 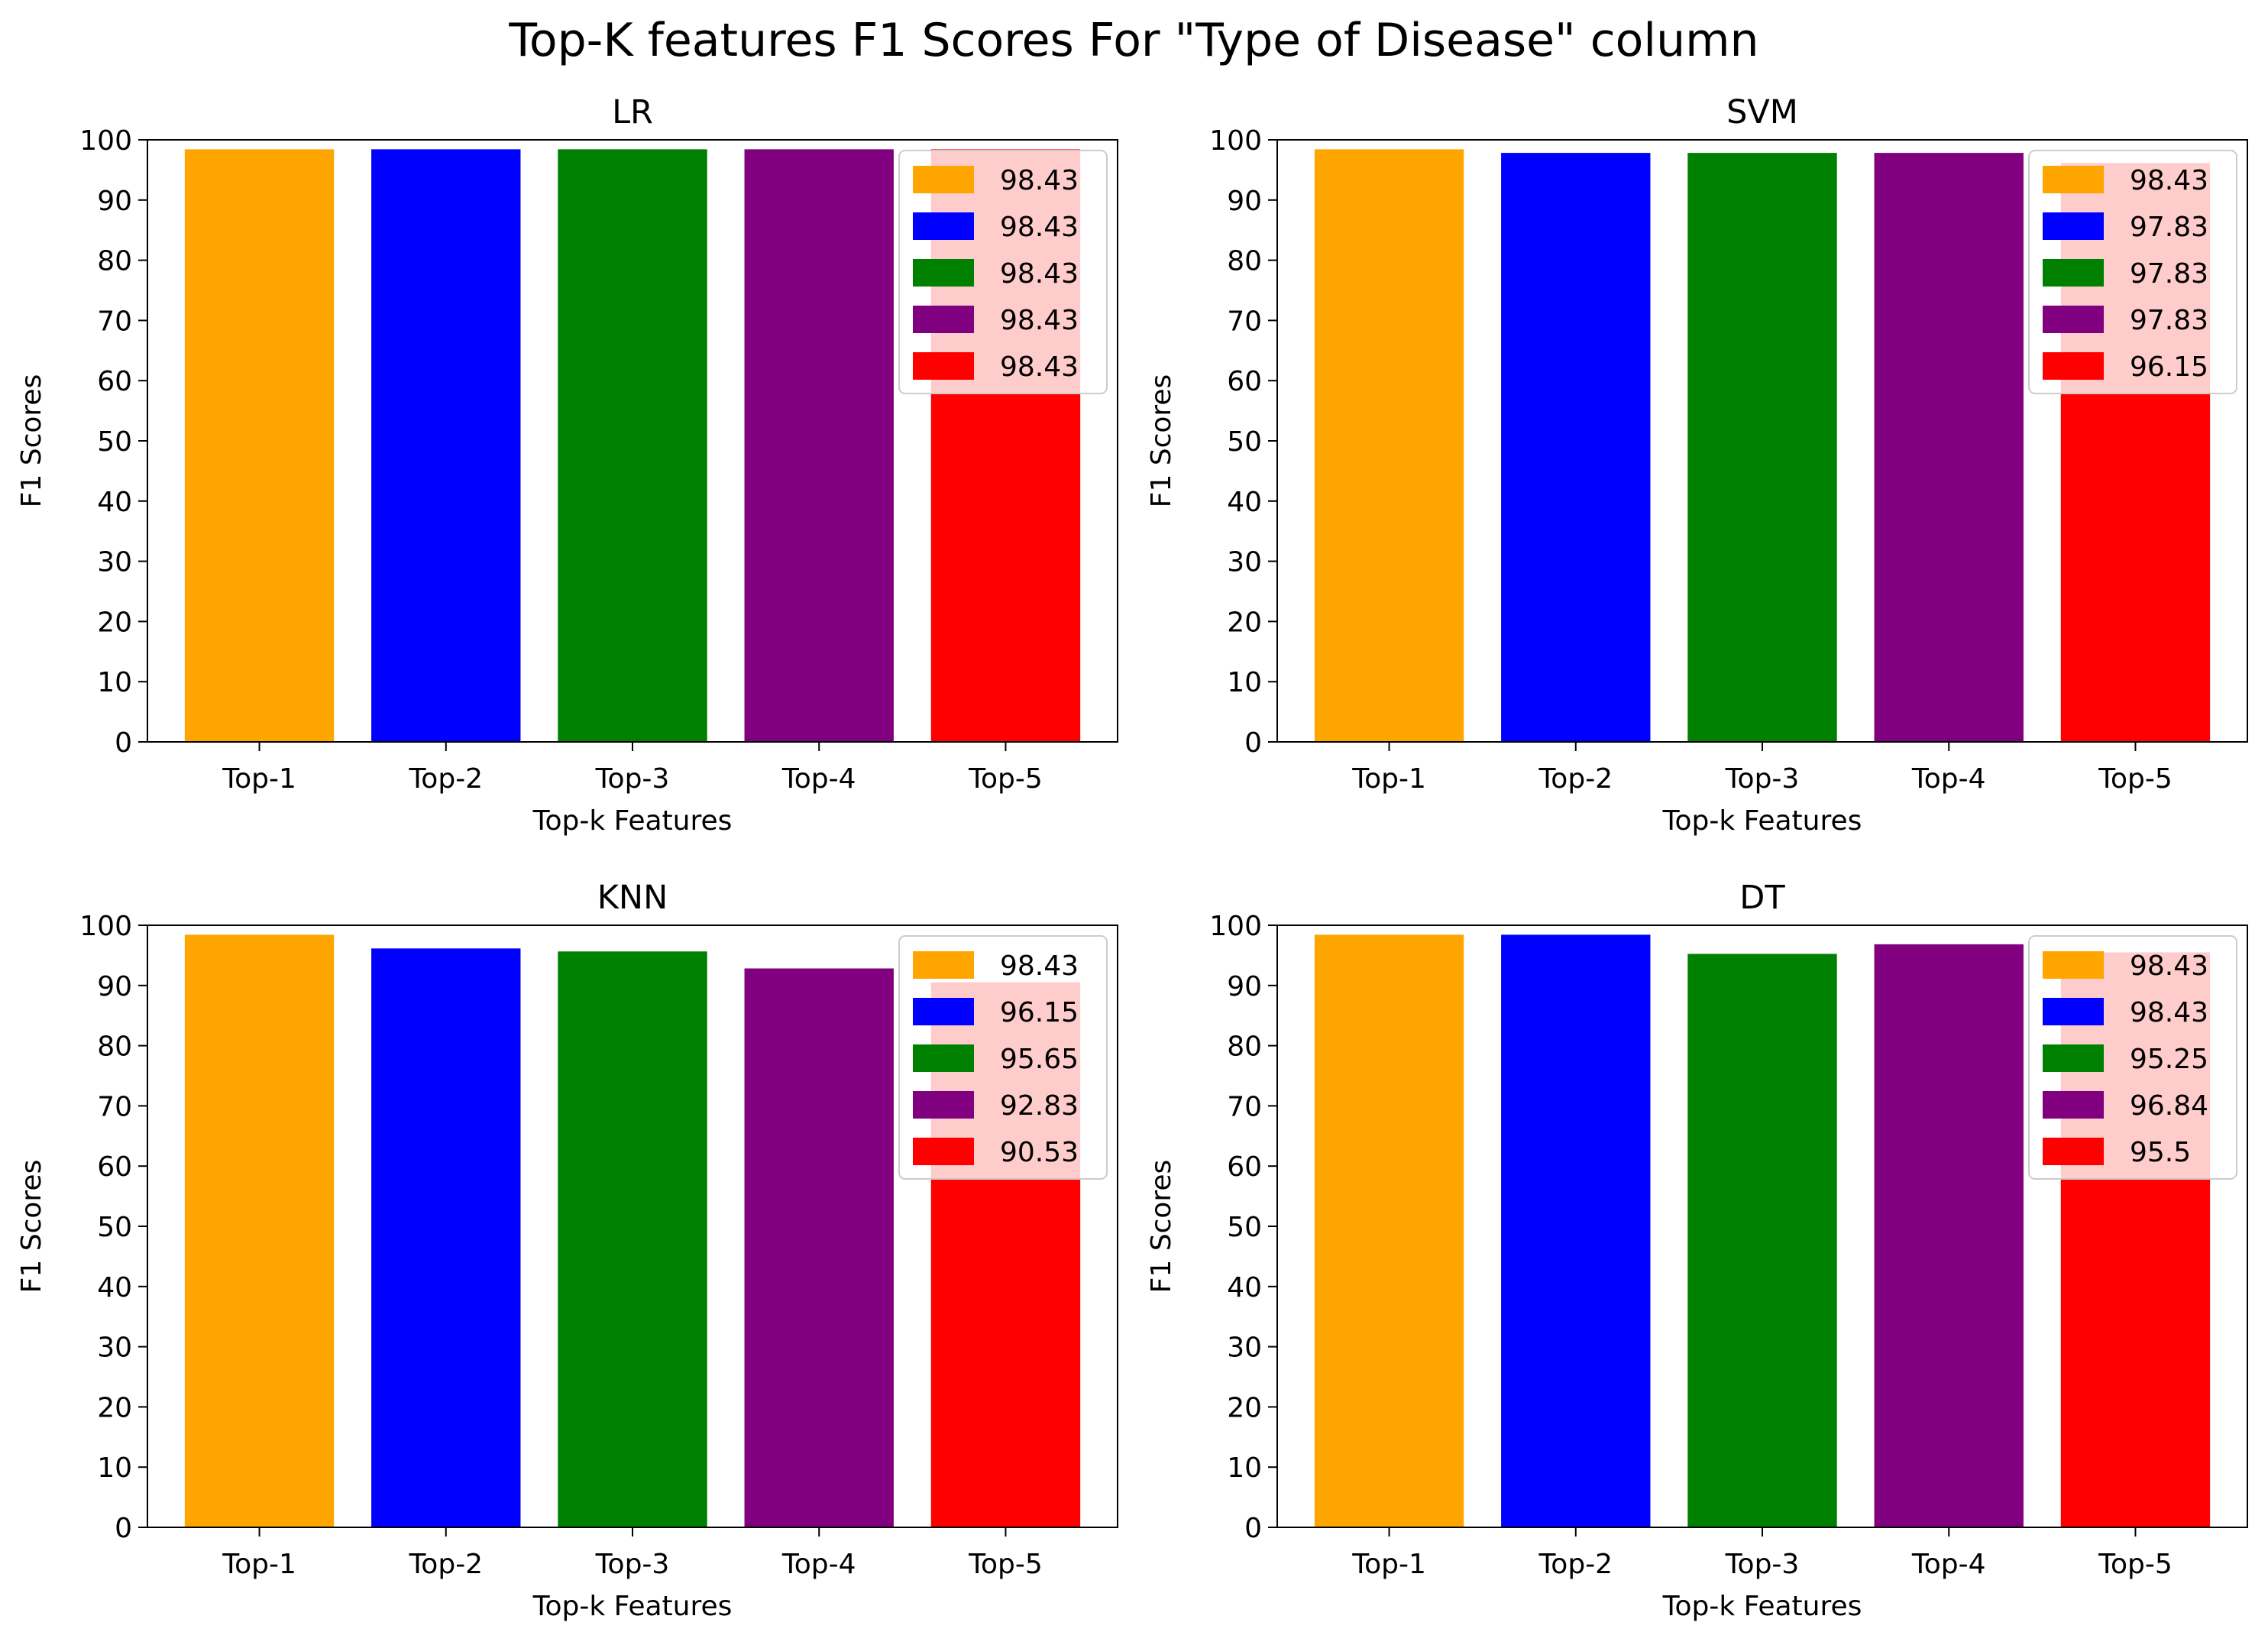 What do you see at coordinates (2135, 779) in the screenshot?
I see `x-tick-label: Top-5` at bounding box center [2135, 779].